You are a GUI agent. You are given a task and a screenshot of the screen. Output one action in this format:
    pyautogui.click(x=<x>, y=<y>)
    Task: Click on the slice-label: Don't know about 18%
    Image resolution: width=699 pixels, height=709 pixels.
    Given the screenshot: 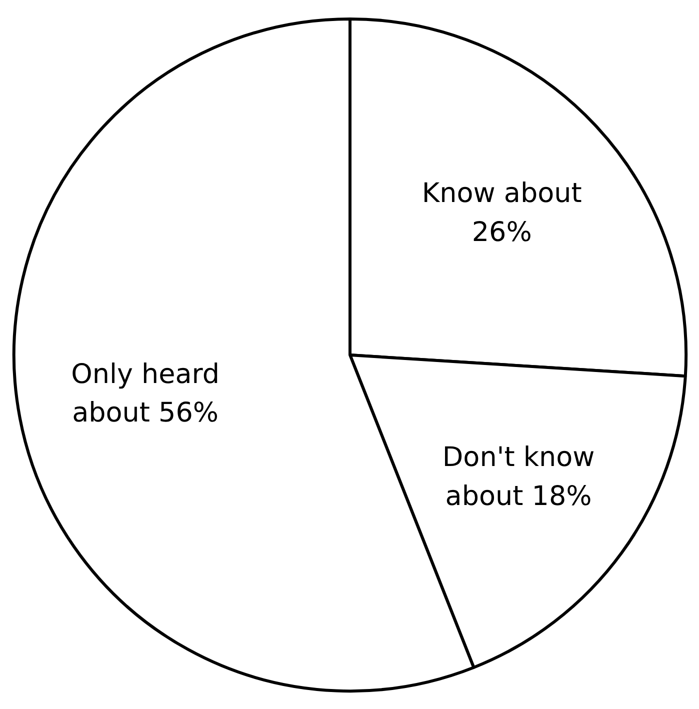 What is the action you would take?
    pyautogui.click(x=518, y=477)
    